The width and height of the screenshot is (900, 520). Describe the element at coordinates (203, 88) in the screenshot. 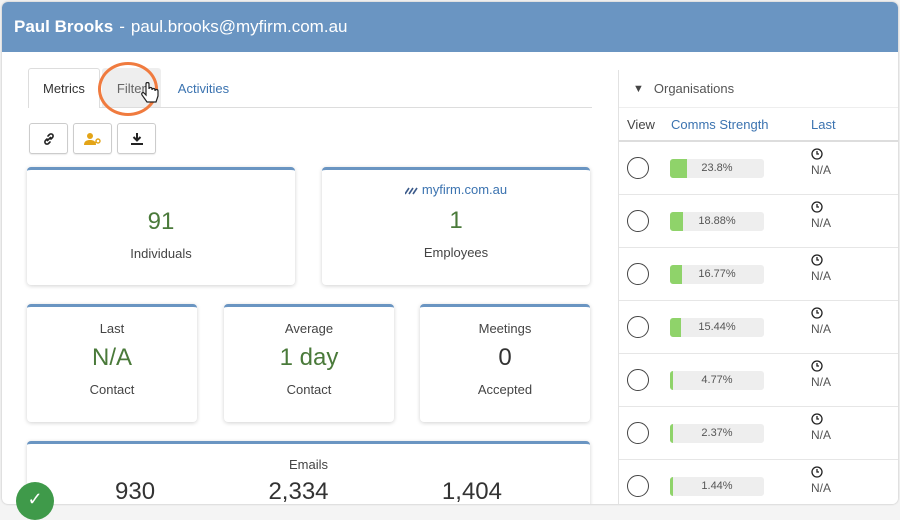

I see `tab-activities: Activities` at that location.